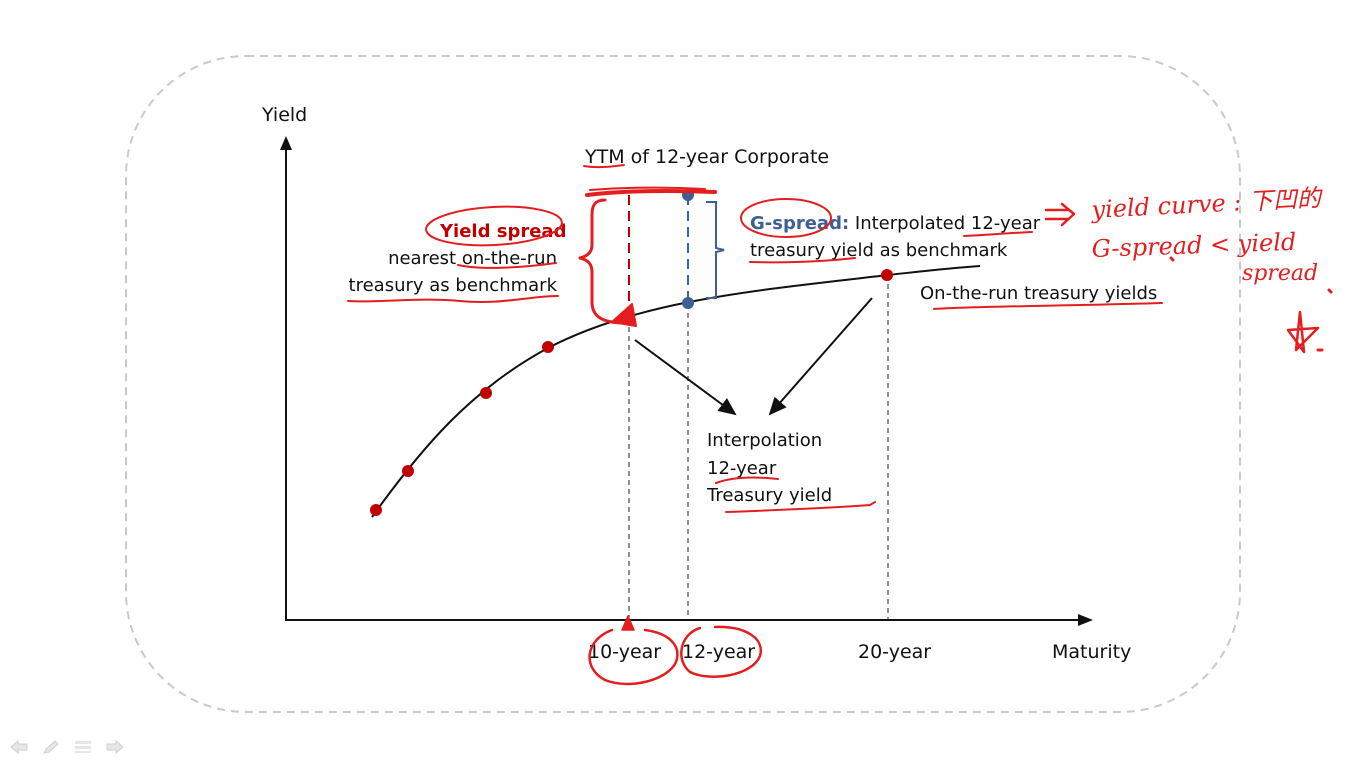  What do you see at coordinates (945, 223) in the screenshot?
I see `g-spread-line1-rest: Interpolated 12-year` at bounding box center [945, 223].